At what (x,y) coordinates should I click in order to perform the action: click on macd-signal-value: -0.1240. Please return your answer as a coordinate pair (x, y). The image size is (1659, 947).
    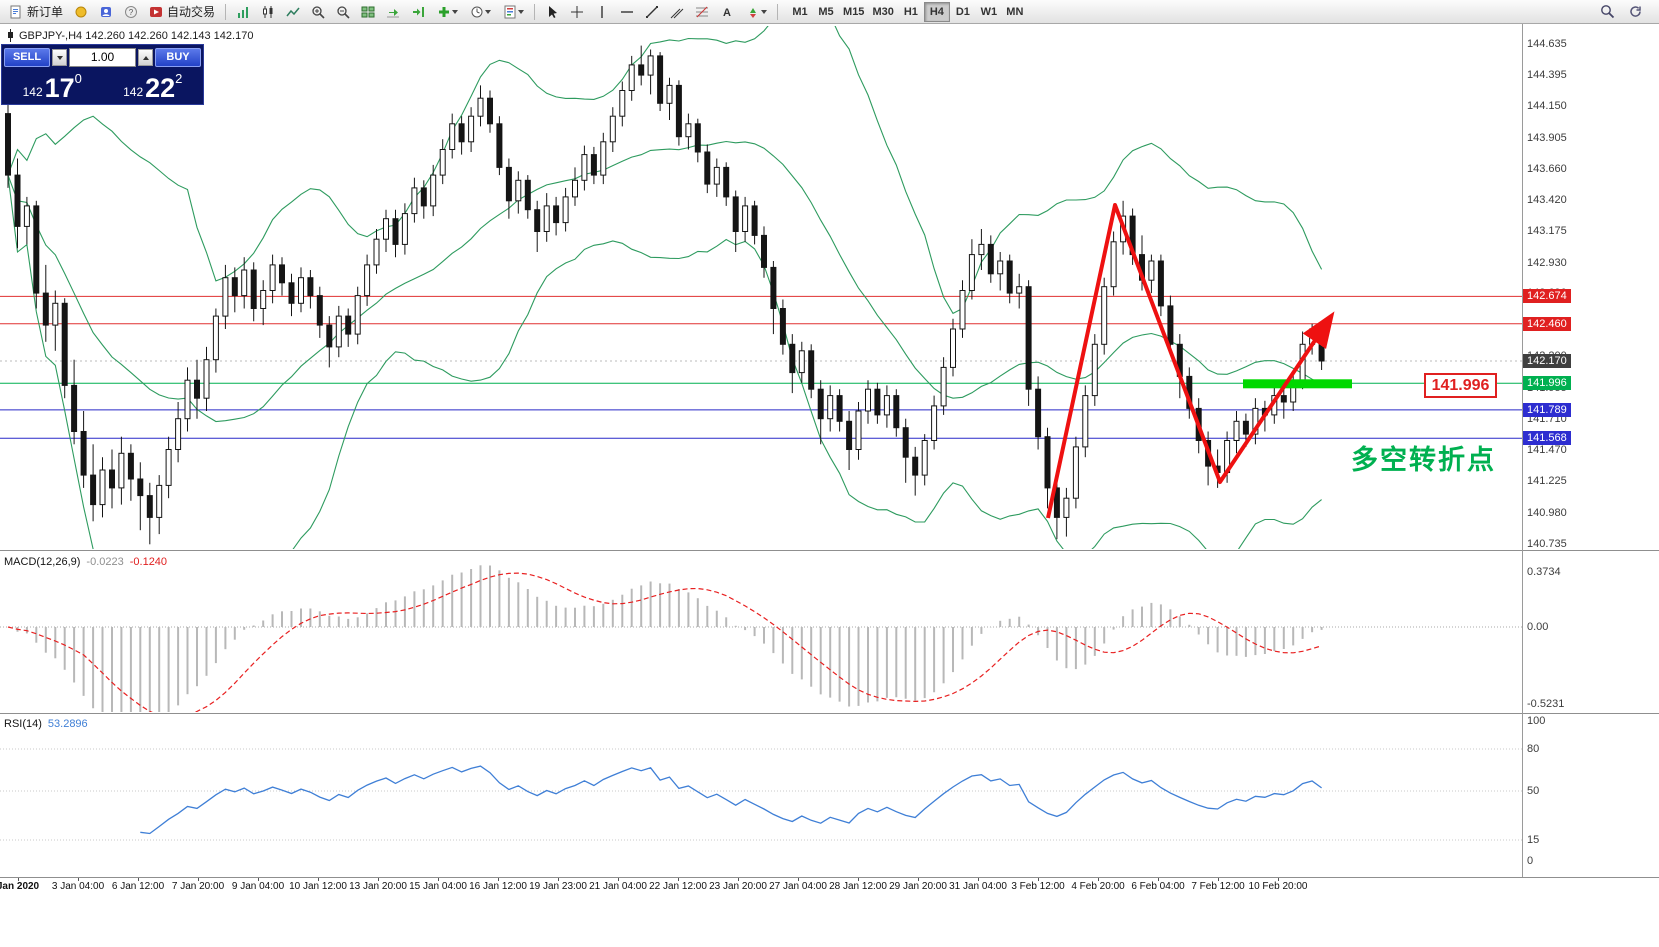
    Looking at the image, I should click on (148, 562).